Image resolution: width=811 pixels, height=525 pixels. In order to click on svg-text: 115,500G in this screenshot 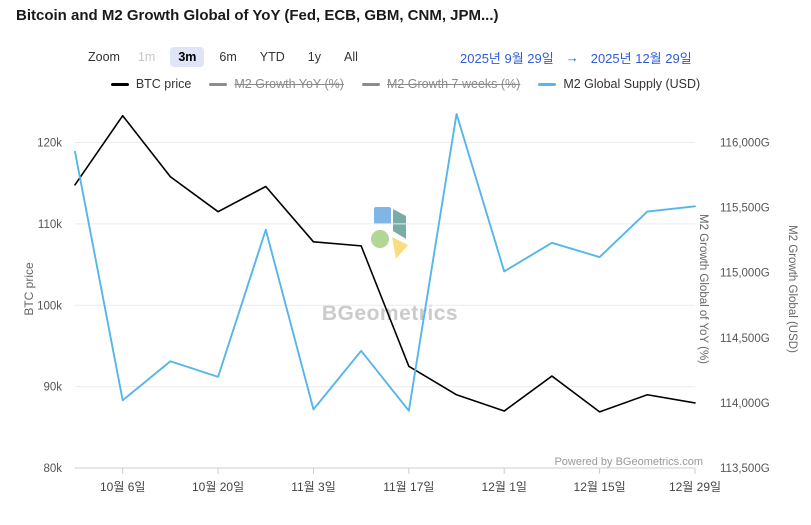, I will do `click(745, 209)`.